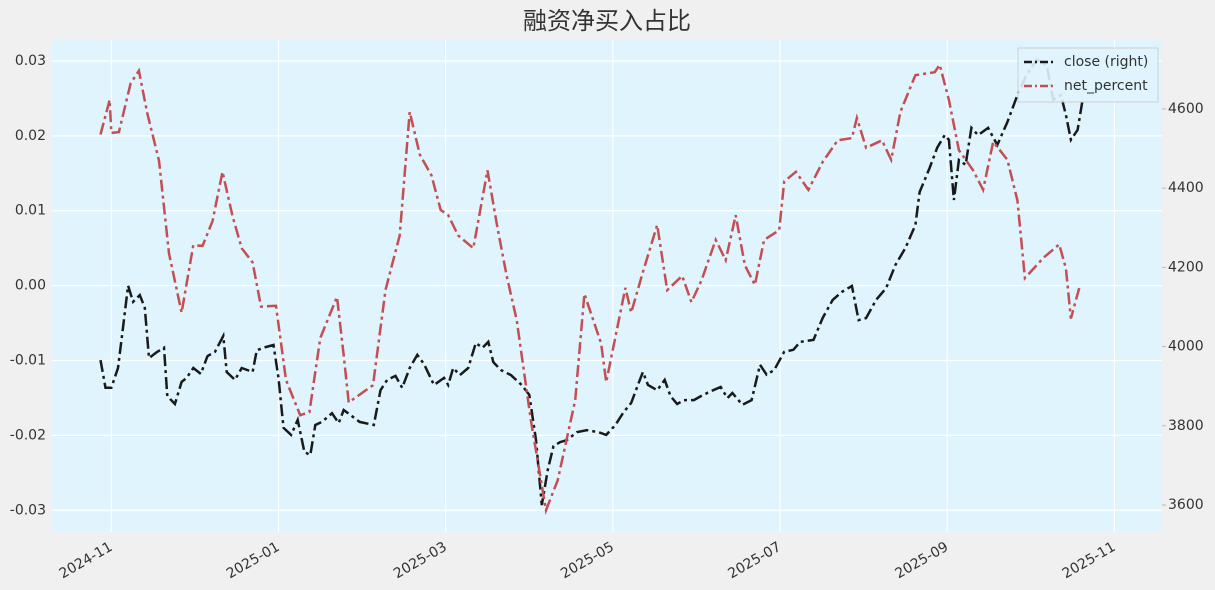 This screenshot has width=1215, height=590. I want to click on y-tick-label: -0.02, so click(28, 435).